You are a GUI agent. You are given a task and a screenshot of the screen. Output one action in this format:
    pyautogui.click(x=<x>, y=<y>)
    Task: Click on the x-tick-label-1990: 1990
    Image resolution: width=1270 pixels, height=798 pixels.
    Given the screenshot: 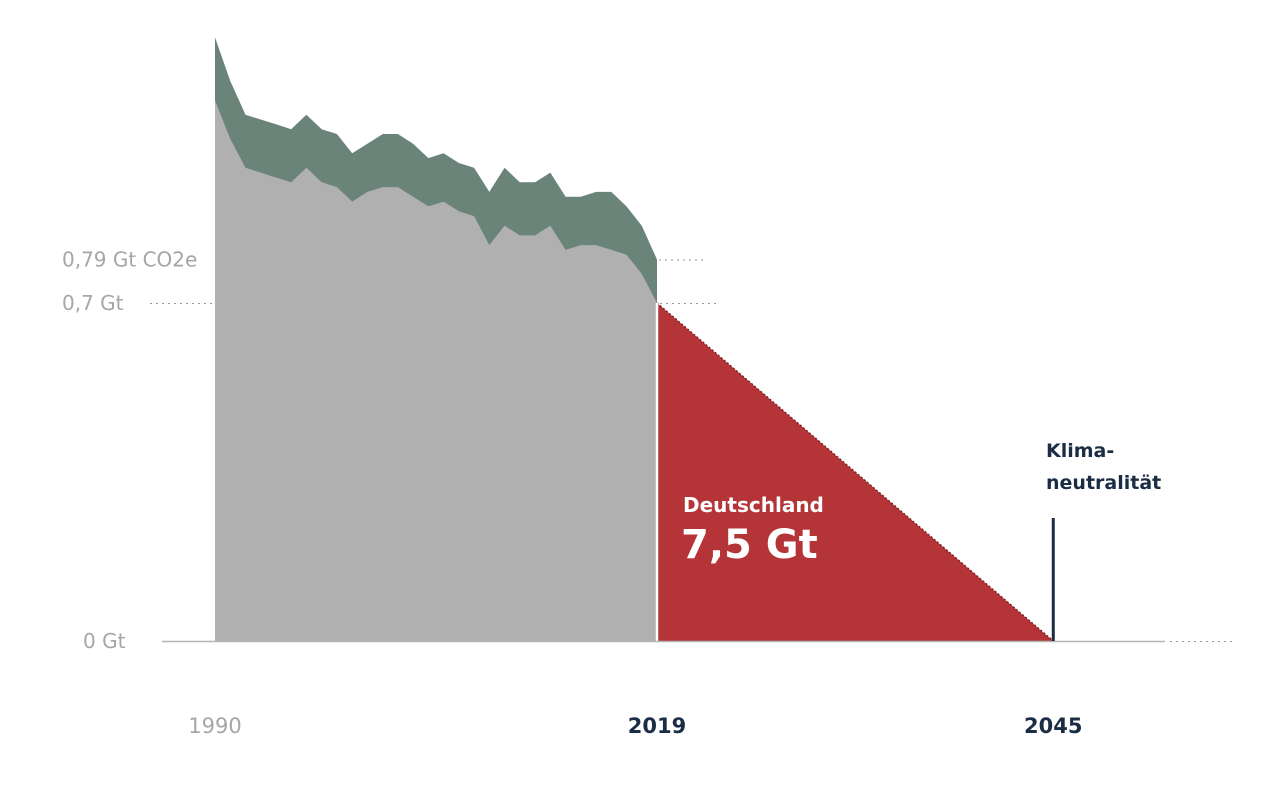 What is the action you would take?
    pyautogui.click(x=214, y=726)
    